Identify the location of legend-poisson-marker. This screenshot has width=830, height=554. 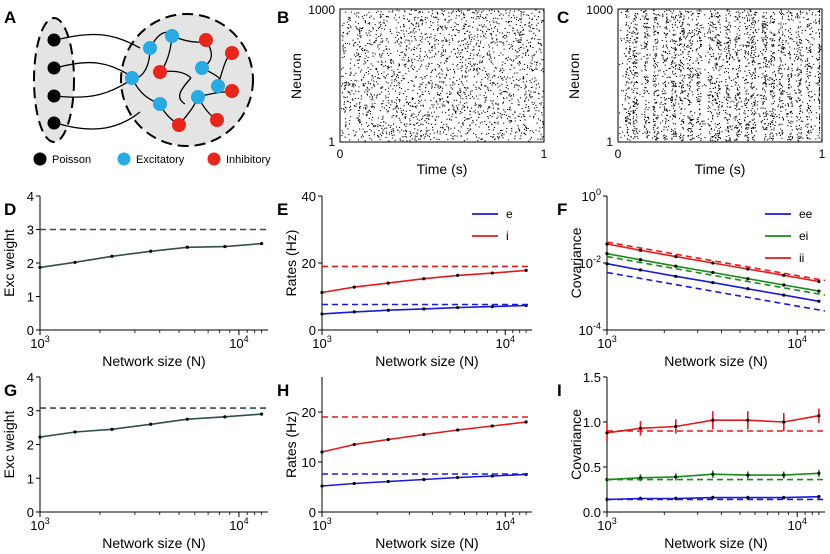
(40, 159).